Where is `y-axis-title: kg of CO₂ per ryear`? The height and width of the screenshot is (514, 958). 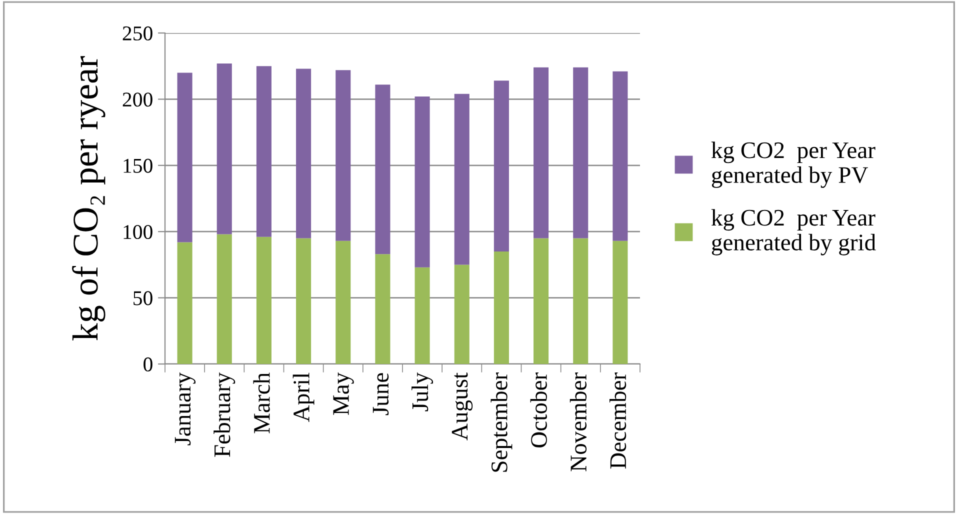
y-axis-title: kg of CO₂ per ryear is located at coordinates (89, 198).